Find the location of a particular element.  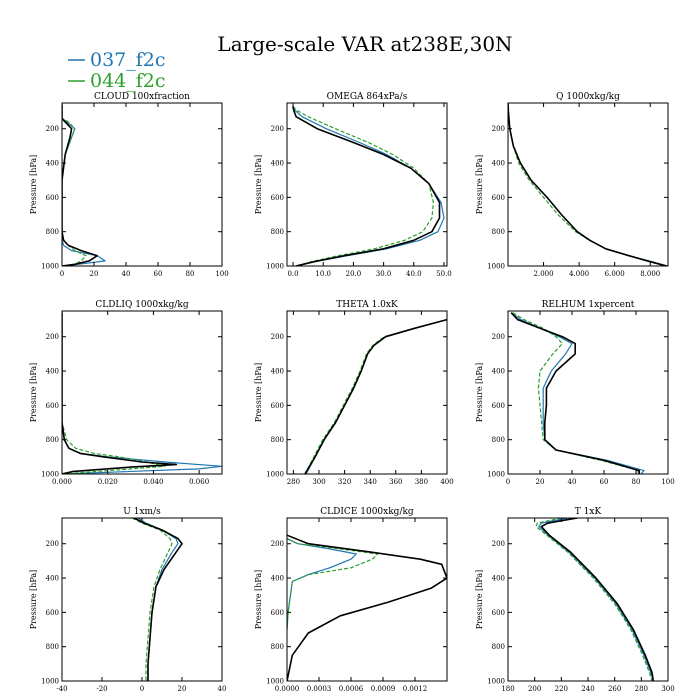

panel-u-ytick-label: 400 is located at coordinates (52, 579).